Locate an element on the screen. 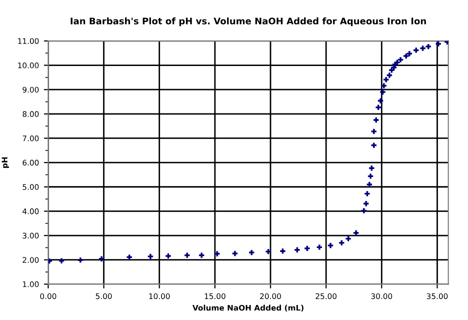 The width and height of the screenshot is (468, 320). chart-title: Ian Barbash's Plot of pH vs. Volume NaOH Added for Aqueous Iron Ion is located at coordinates (248, 21).